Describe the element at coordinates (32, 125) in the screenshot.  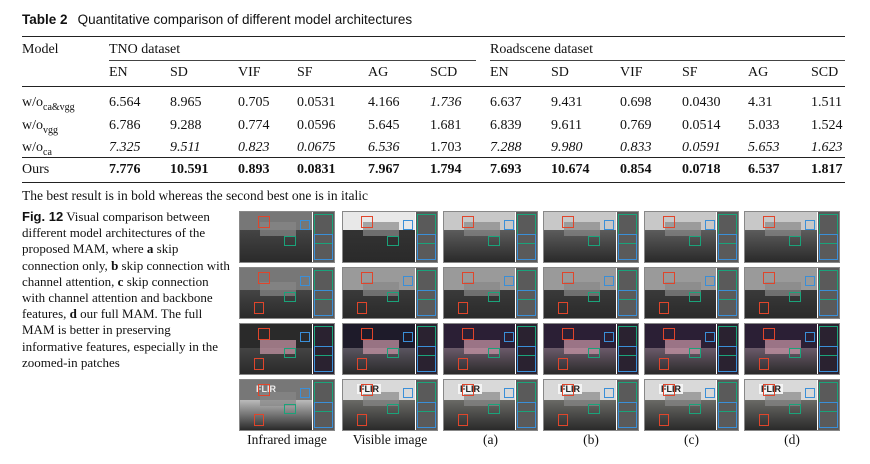
I see `model-name: w/o` at that location.